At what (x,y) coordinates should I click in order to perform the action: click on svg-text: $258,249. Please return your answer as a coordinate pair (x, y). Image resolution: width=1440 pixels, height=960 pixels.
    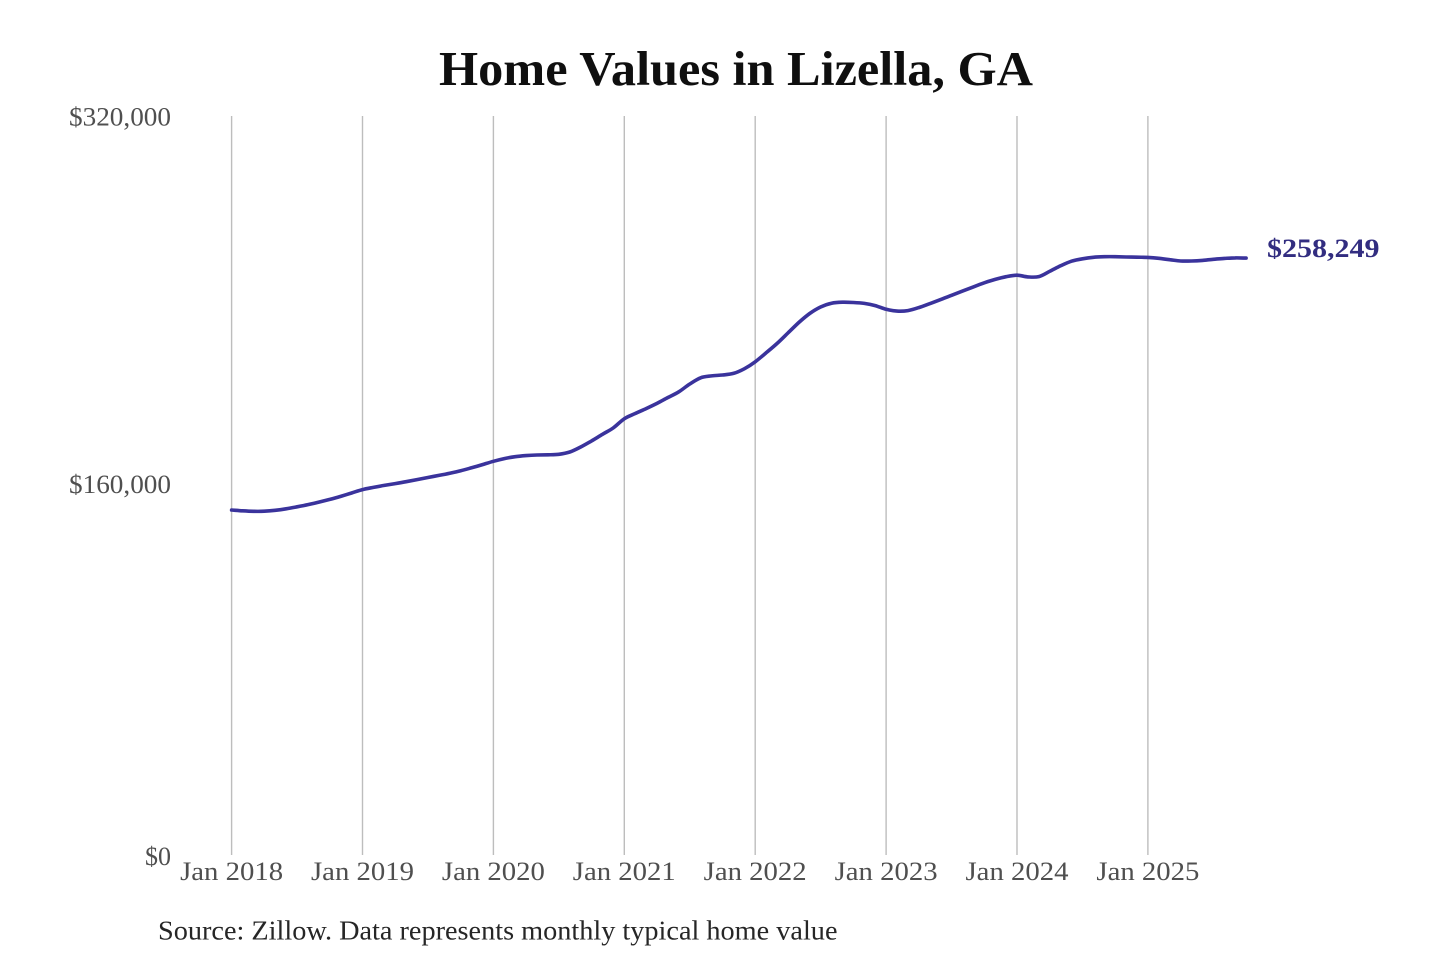
    Looking at the image, I should click on (1323, 248).